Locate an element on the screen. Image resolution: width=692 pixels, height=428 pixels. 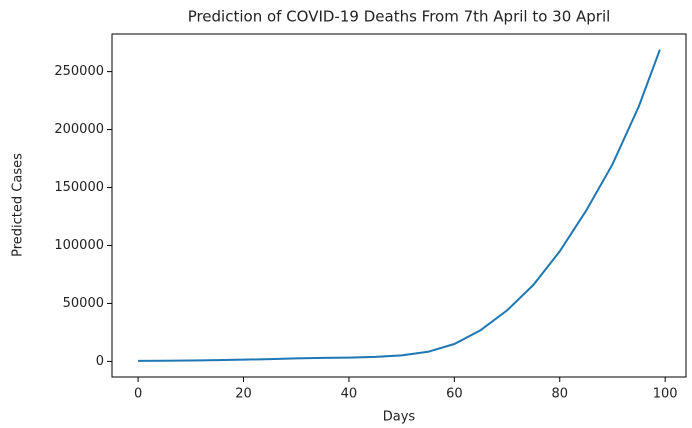
y-tick-label: 0 is located at coordinates (100, 361).